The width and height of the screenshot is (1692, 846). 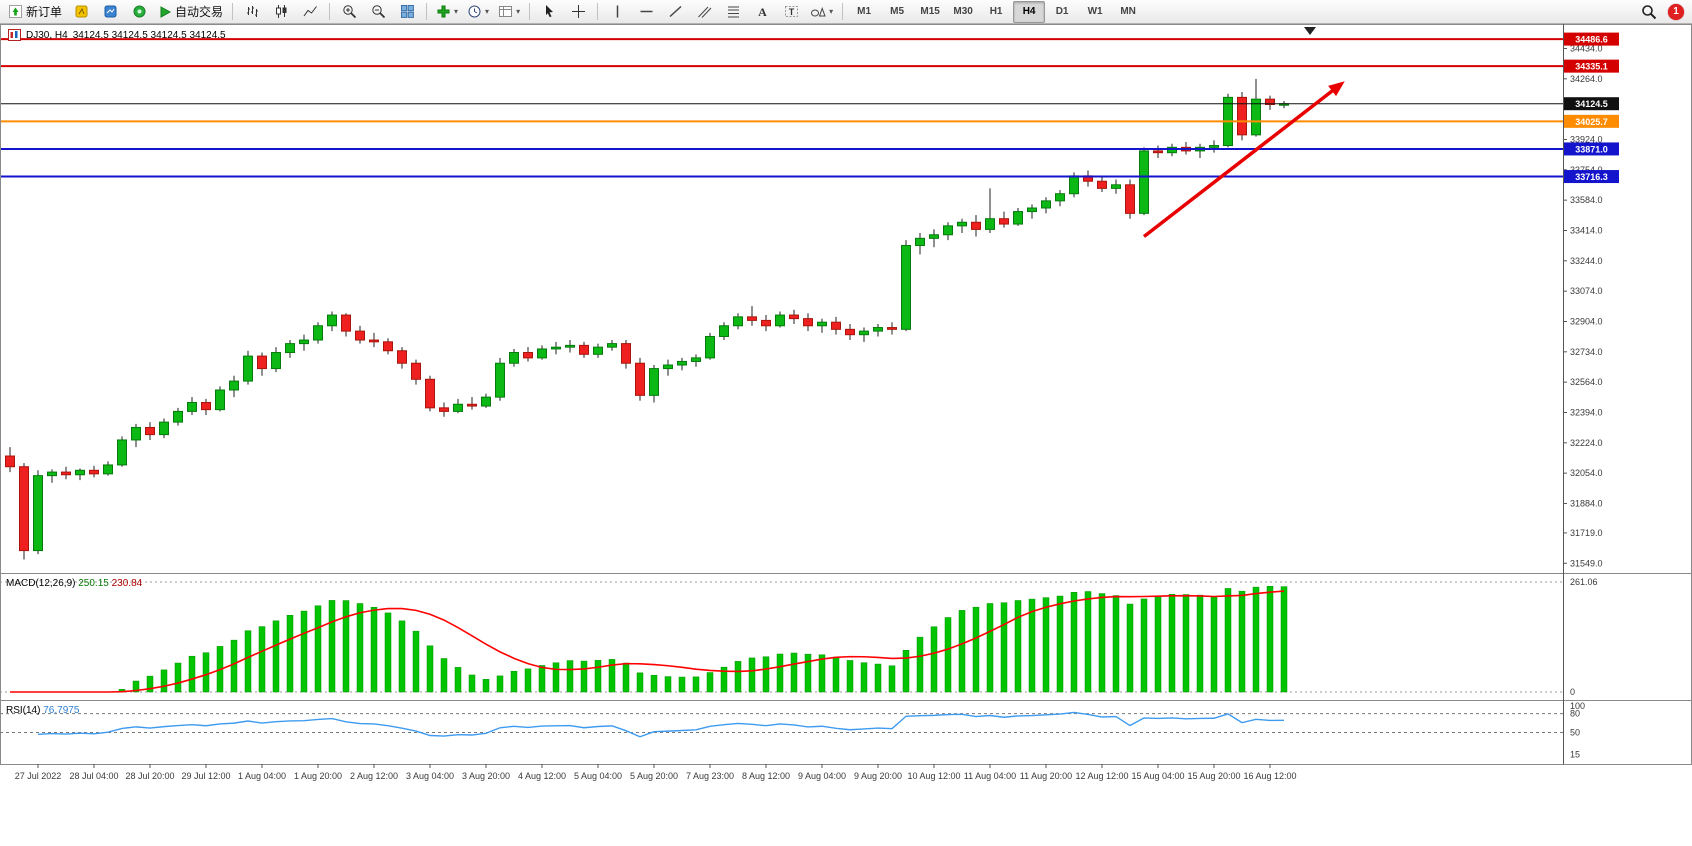 I want to click on svg-text: A, so click(x=762, y=12).